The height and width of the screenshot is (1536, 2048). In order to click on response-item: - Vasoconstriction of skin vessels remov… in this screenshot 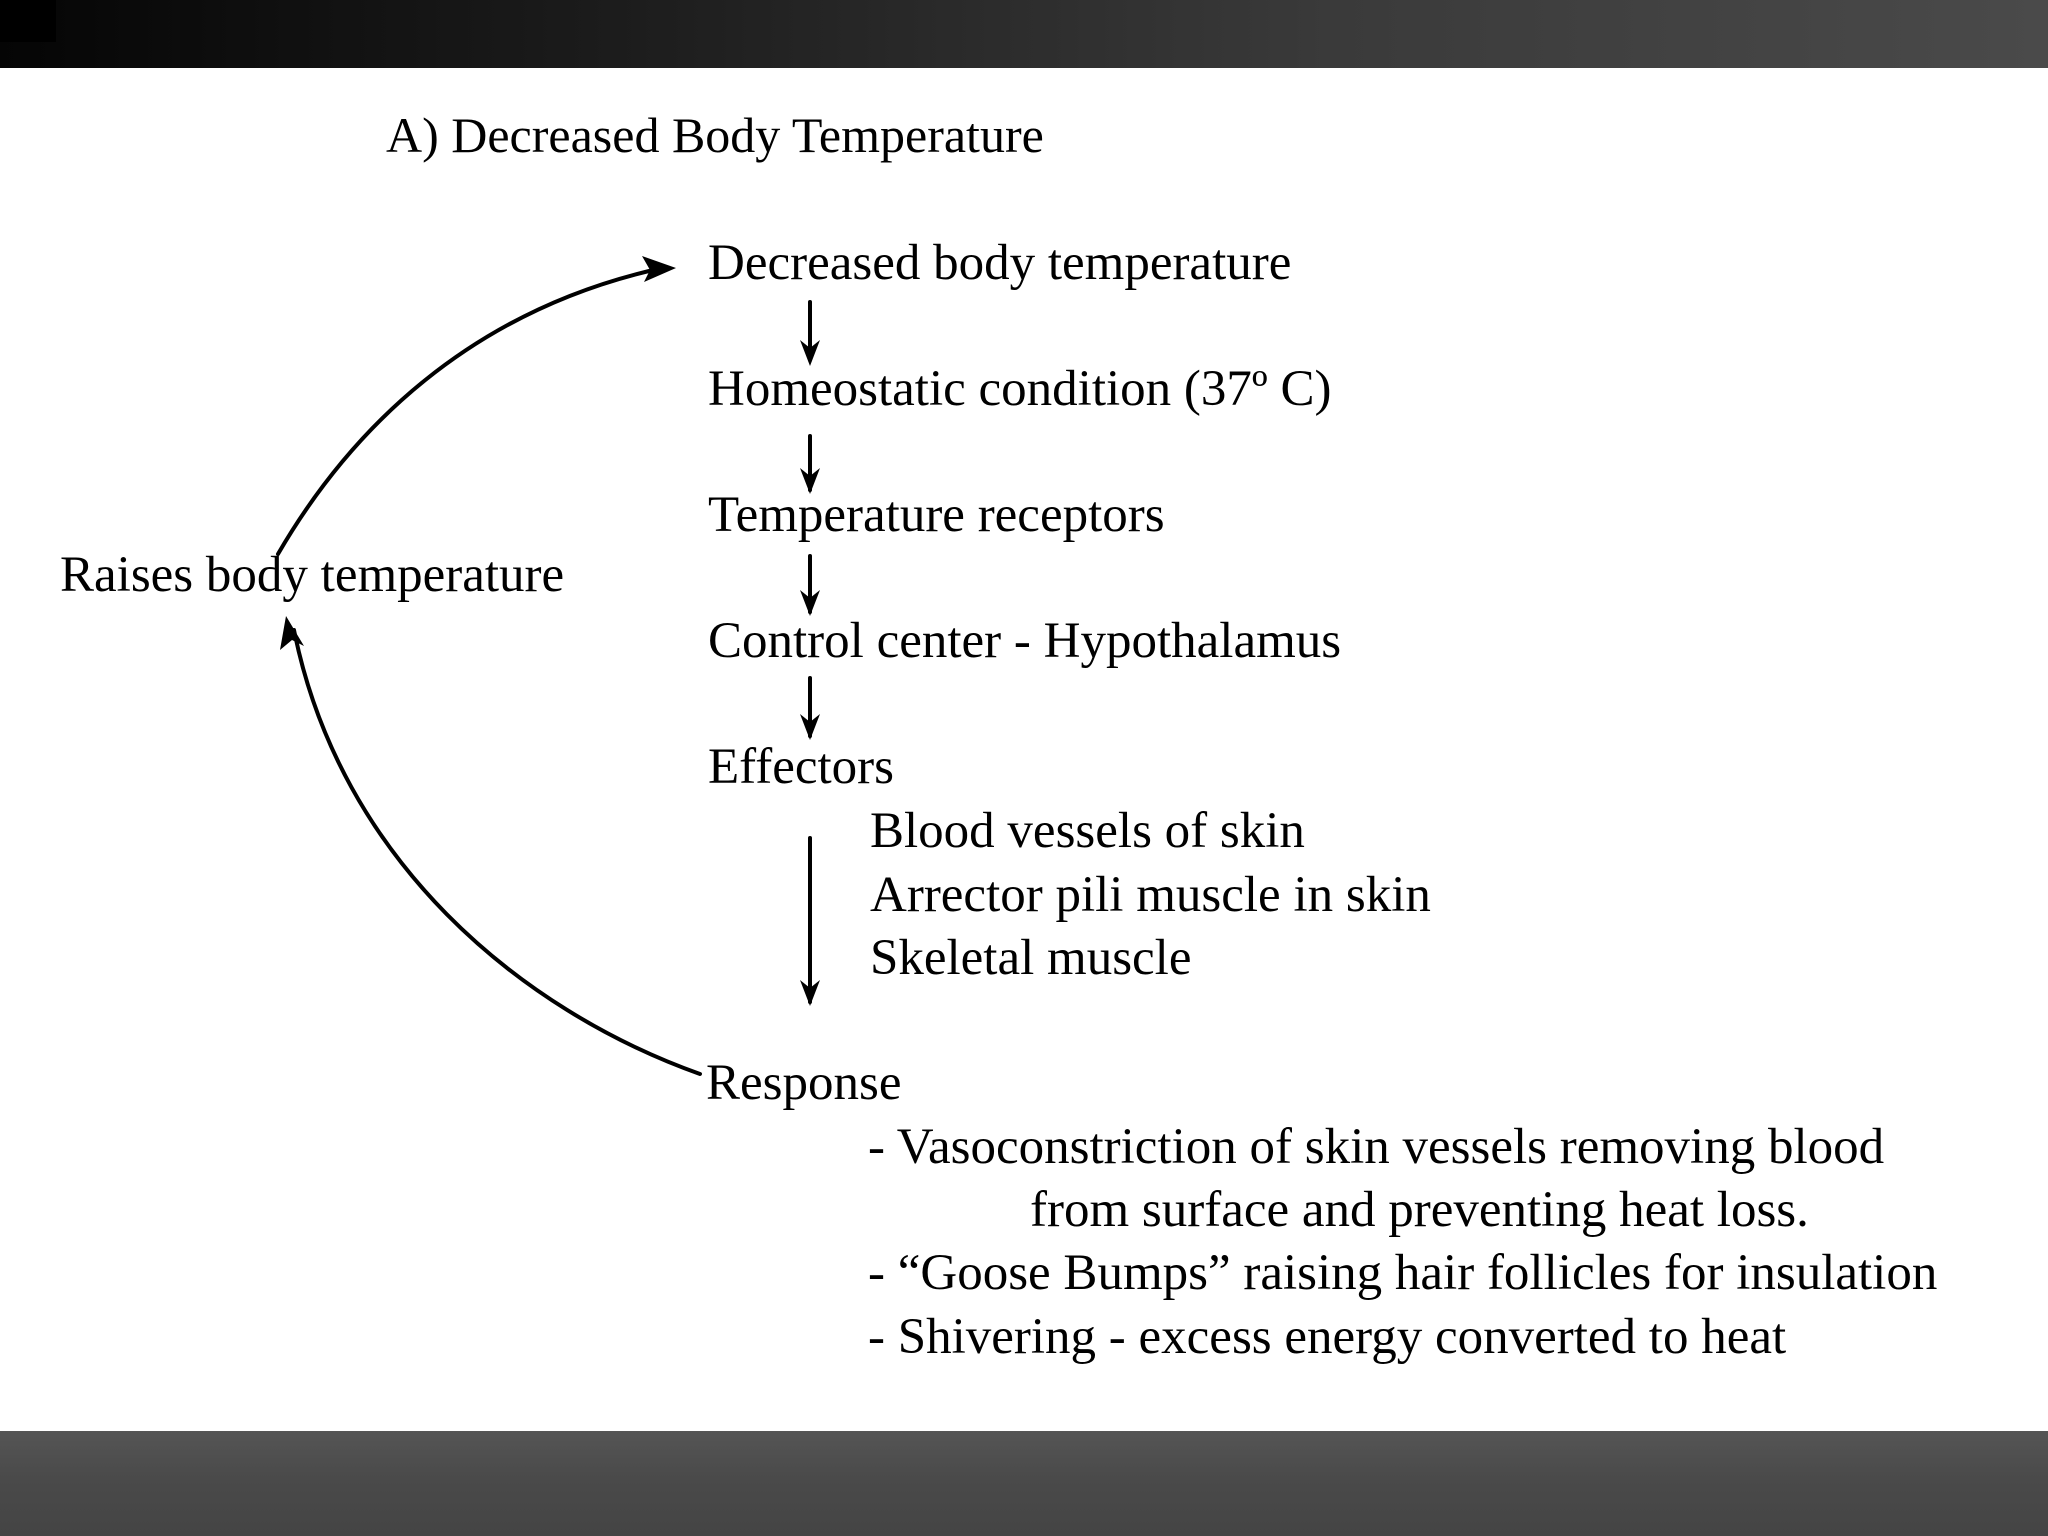, I will do `click(1376, 1147)`.